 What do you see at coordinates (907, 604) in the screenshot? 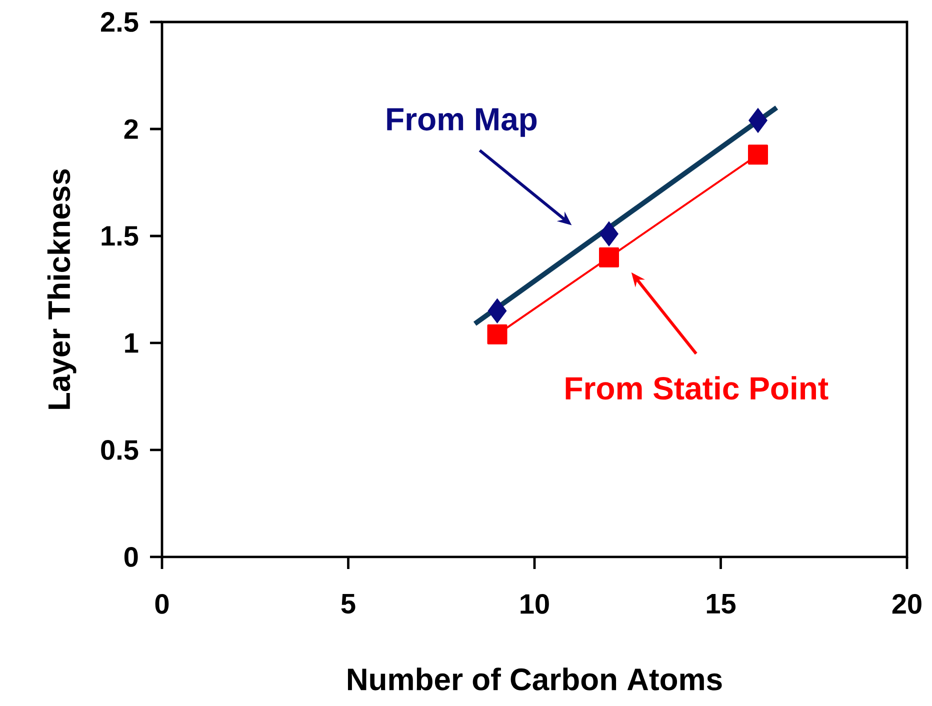
I see `x-tick-label: 20` at bounding box center [907, 604].